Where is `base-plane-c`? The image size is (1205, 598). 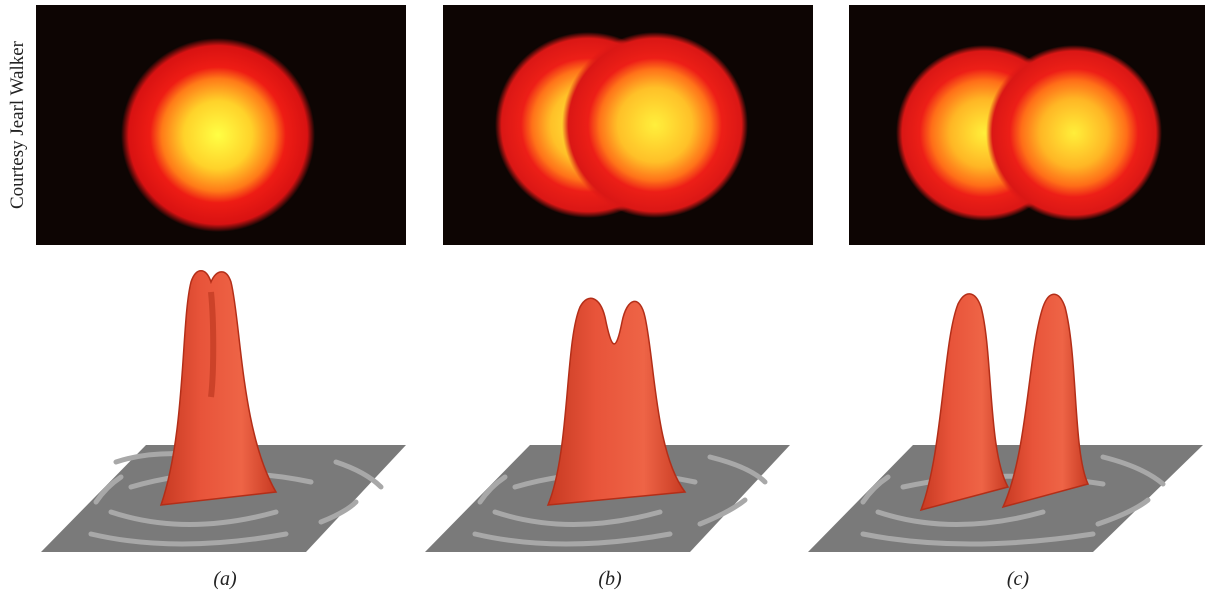 base-plane-c is located at coordinates (1005, 498).